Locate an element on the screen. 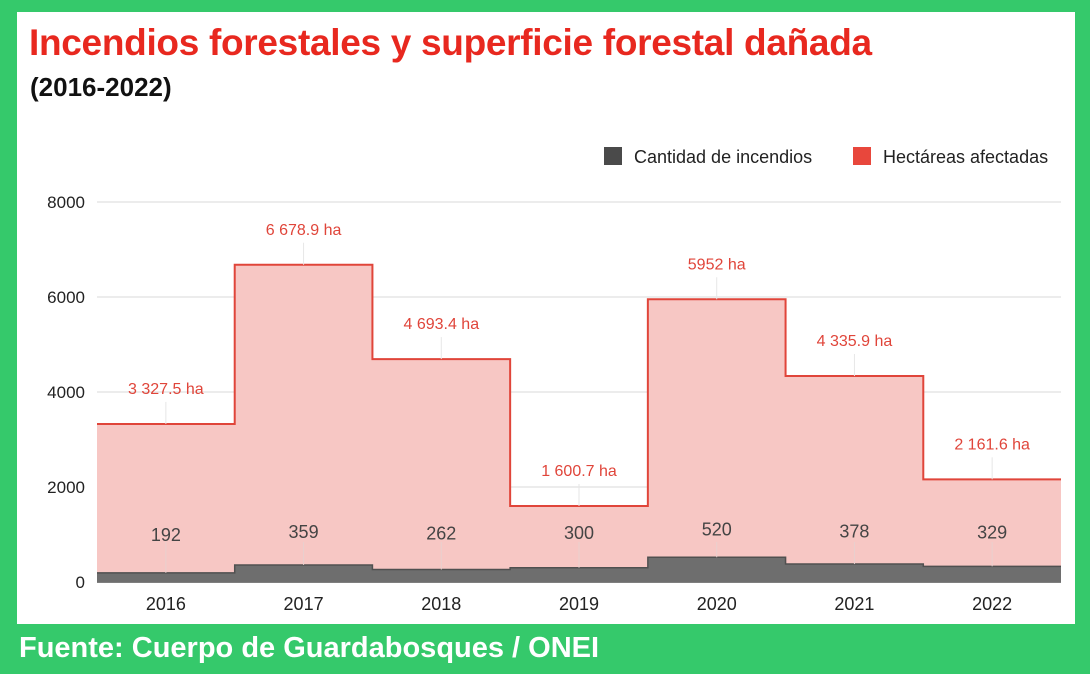 Image resolution: width=1090 pixels, height=674 pixels. x-tick-label: 2021 is located at coordinates (854, 604).